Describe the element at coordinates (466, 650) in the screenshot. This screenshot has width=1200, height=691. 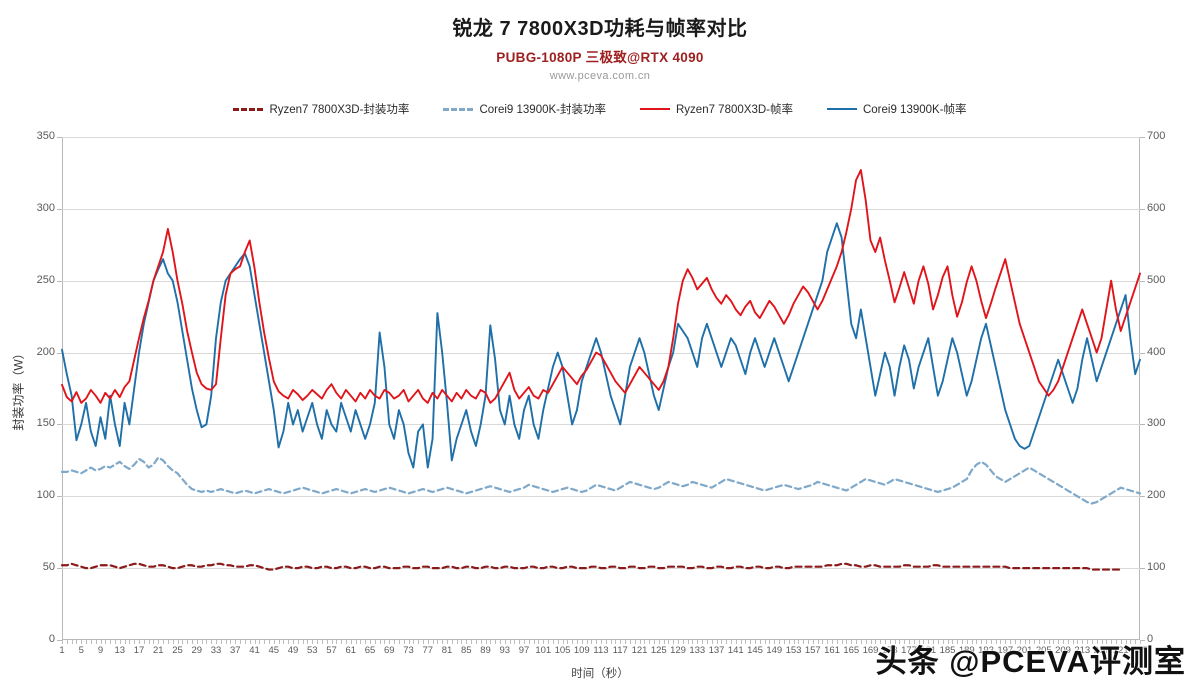
I see `x-axis-tick-label: 85` at that location.